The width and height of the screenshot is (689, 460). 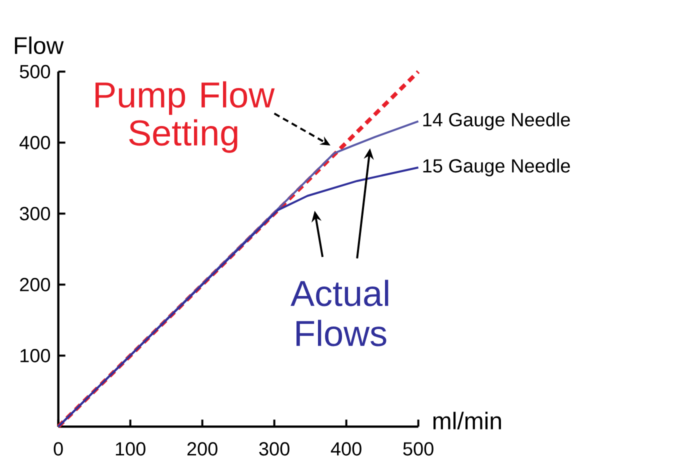 What do you see at coordinates (185, 117) in the screenshot?
I see `series-label: Pump Flow Setting` at bounding box center [185, 117].